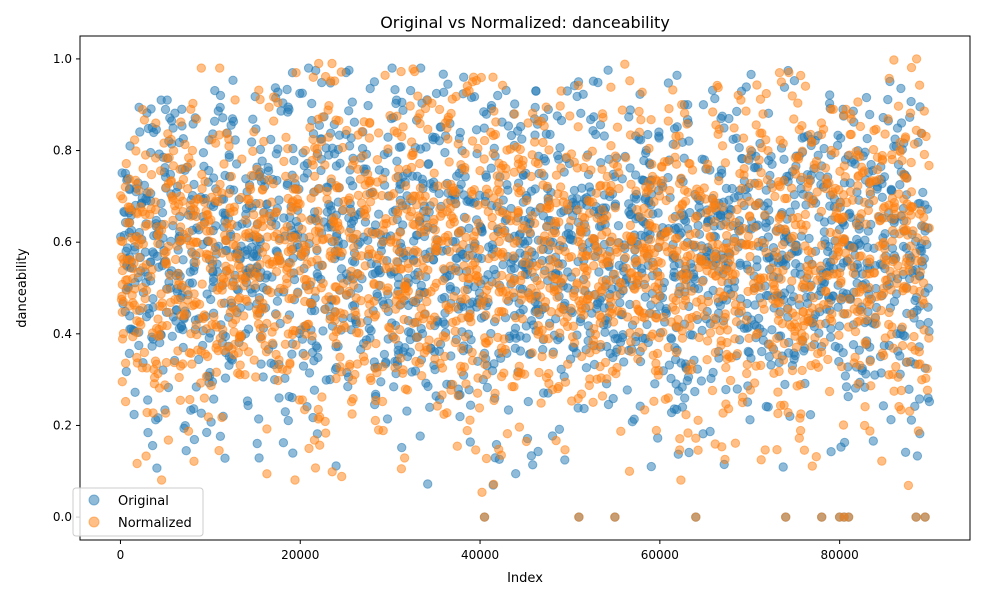 Image resolution: width=1000 pixels, height=604 pixels. Describe the element at coordinates (615, 517) in the screenshot. I see `data-point-zero` at that location.